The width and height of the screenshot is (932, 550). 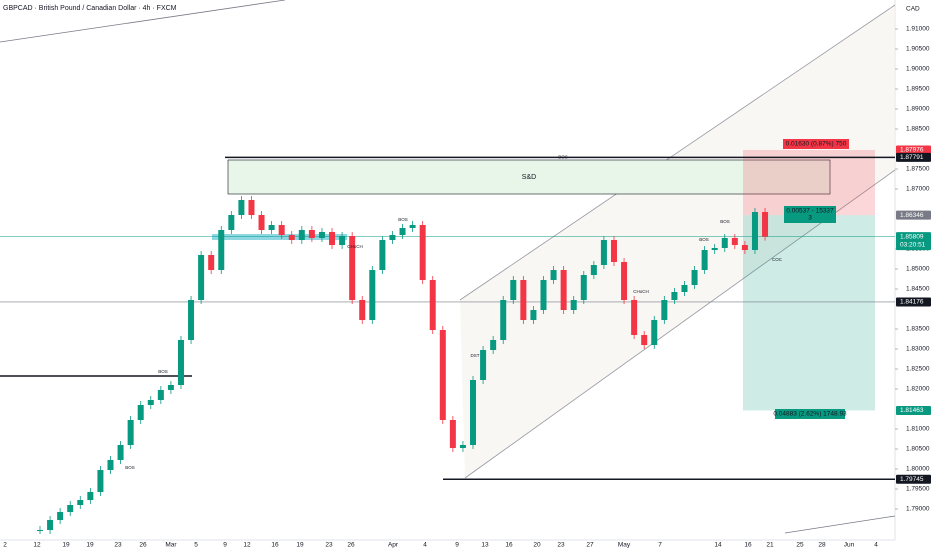 What do you see at coordinates (912, 157) in the screenshot?
I see `price-label: 1.87791` at bounding box center [912, 157].